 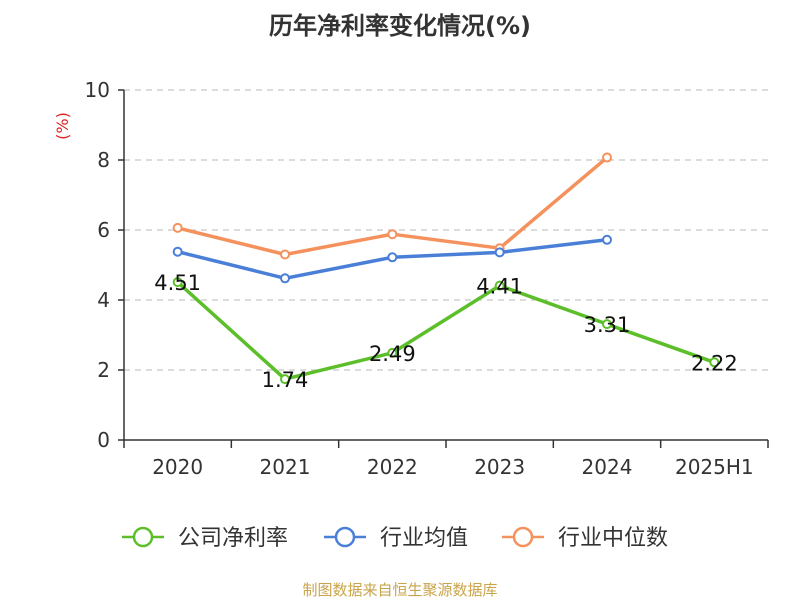 What do you see at coordinates (392, 467) in the screenshot?
I see `x-tick-label: 2022` at bounding box center [392, 467].